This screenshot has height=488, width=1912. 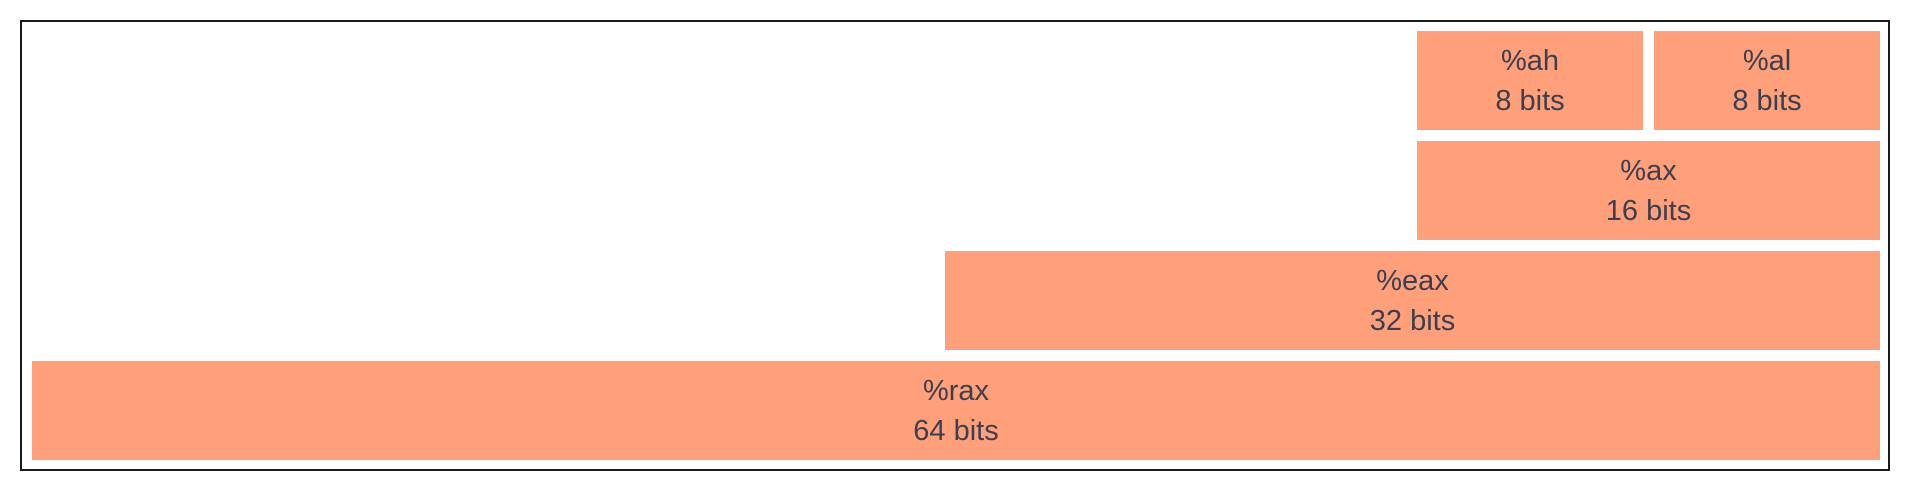 What do you see at coordinates (1767, 60) in the screenshot?
I see `register-name-al: %al` at bounding box center [1767, 60].